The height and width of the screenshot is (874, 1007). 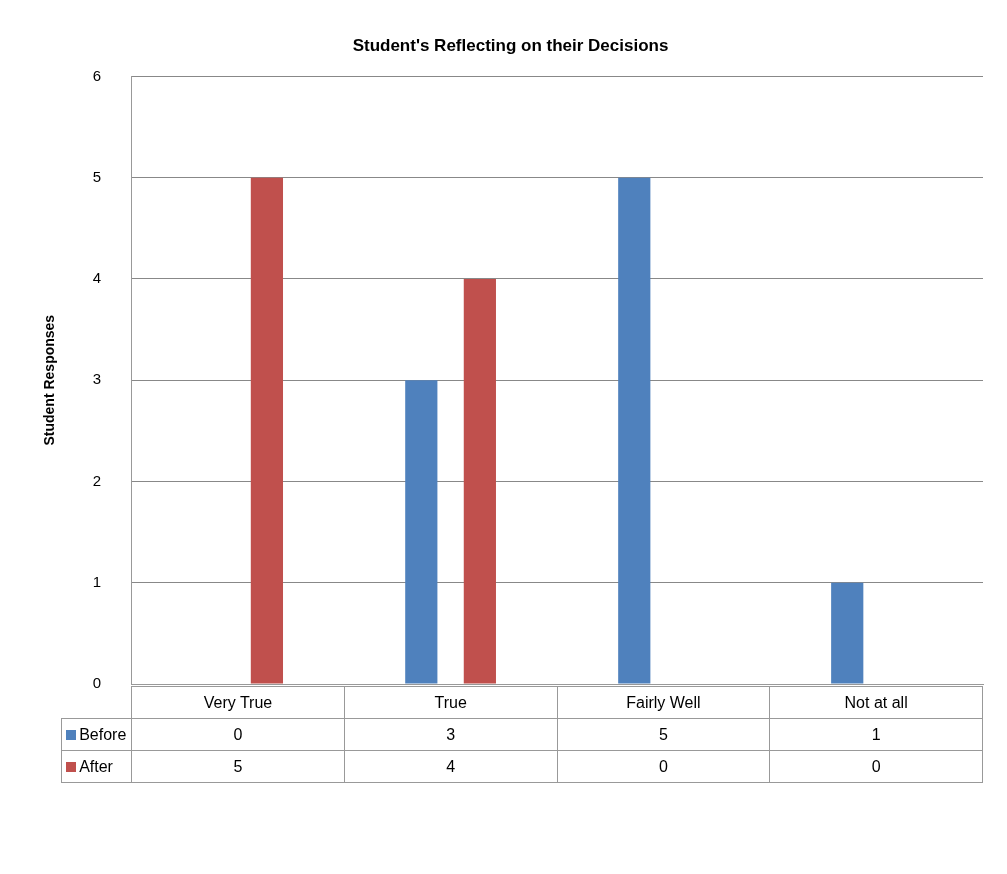 What do you see at coordinates (97, 480) in the screenshot?
I see `y-tick-label: 2` at bounding box center [97, 480].